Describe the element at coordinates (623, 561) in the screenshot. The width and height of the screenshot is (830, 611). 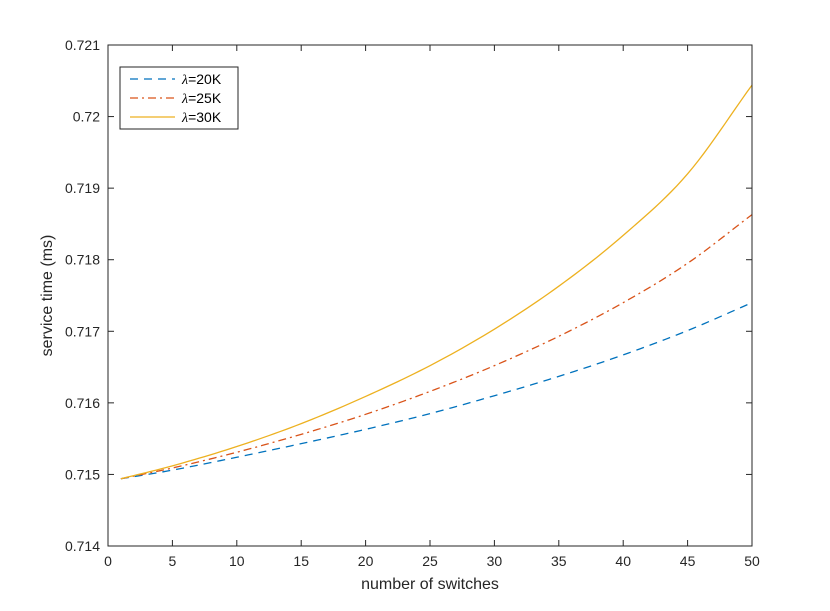
I see `x-tick-label: 40` at that location.